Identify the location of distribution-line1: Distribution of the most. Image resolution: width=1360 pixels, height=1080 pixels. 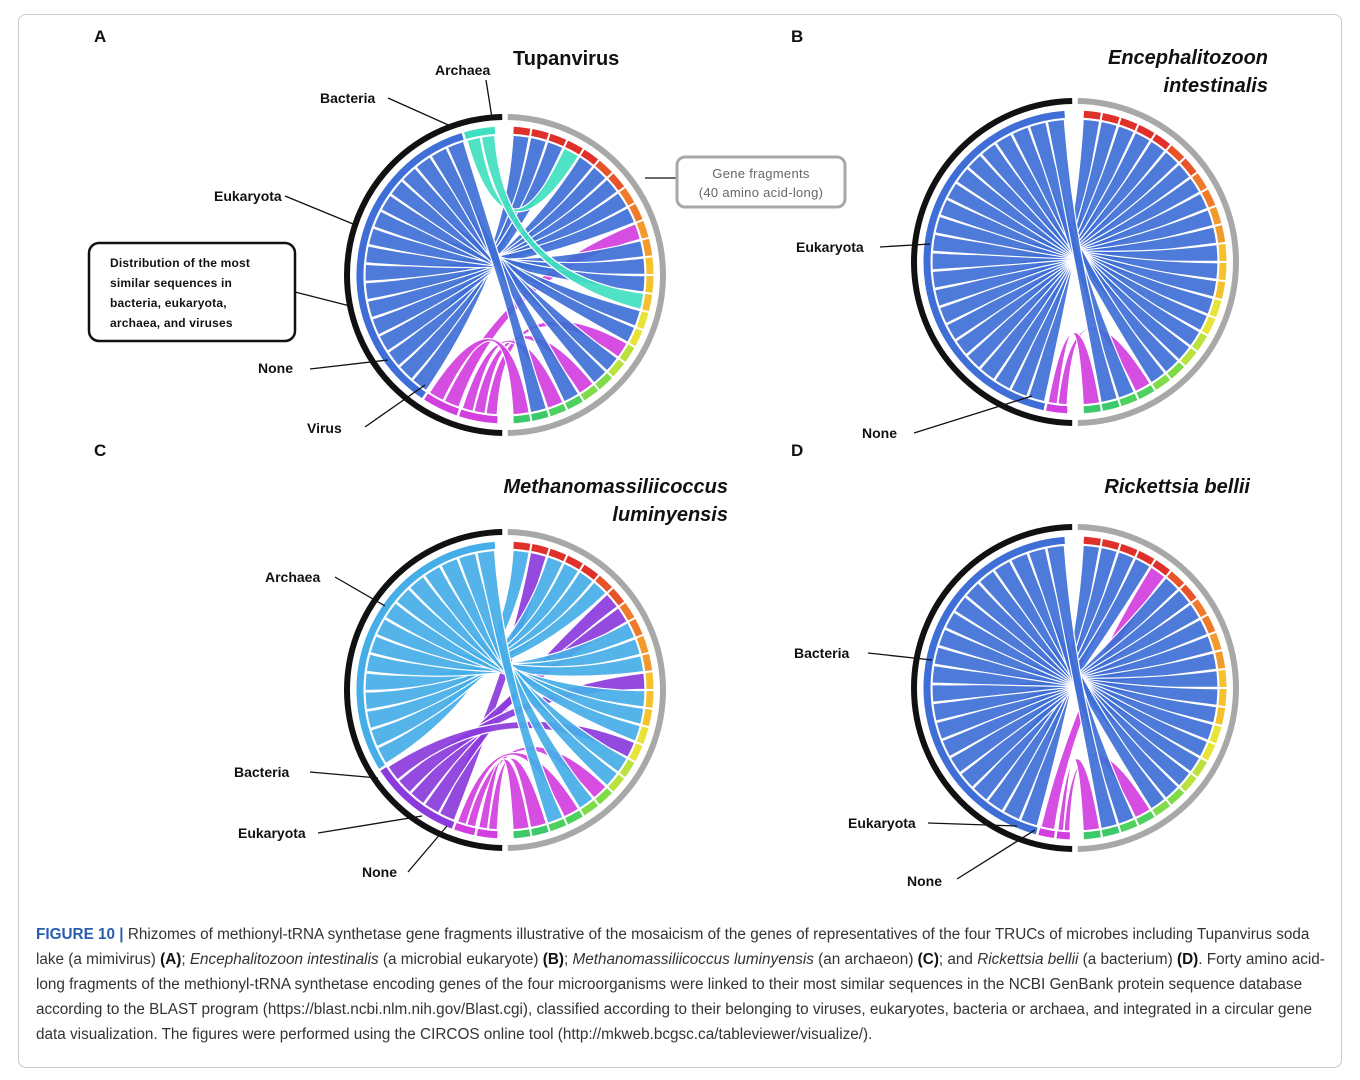
(180, 263).